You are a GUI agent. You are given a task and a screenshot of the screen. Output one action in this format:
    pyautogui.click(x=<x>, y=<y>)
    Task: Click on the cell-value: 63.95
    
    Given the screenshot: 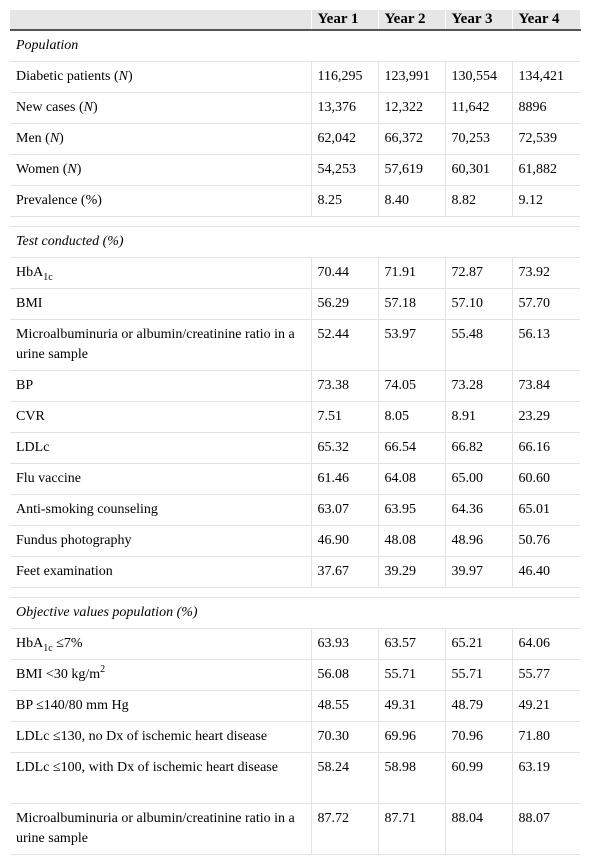 What is the action you would take?
    pyautogui.click(x=412, y=510)
    